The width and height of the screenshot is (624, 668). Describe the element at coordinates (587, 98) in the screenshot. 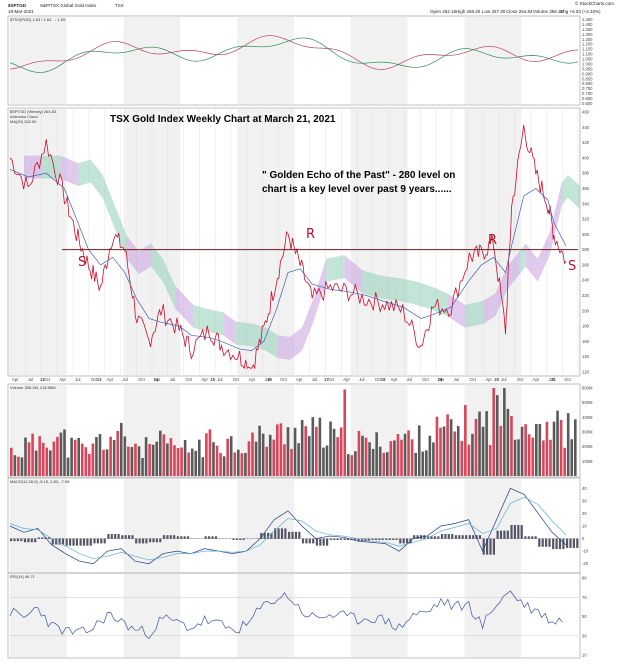

I see `rs-tick-label: 0.650` at that location.